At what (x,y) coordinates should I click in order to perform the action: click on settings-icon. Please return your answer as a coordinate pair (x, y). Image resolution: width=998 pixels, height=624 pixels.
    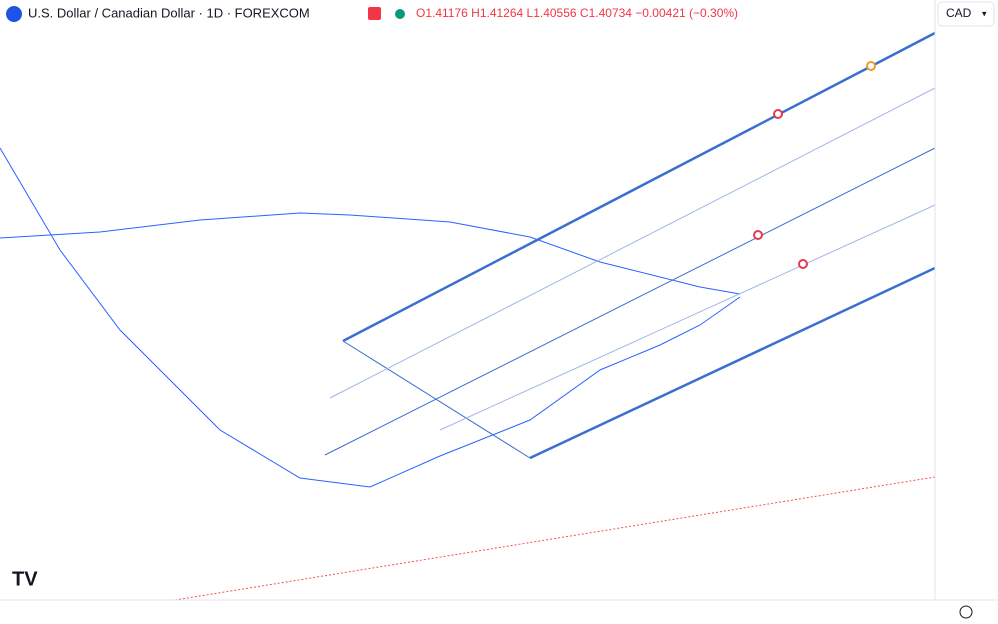
    Looking at the image, I should click on (966, 612).